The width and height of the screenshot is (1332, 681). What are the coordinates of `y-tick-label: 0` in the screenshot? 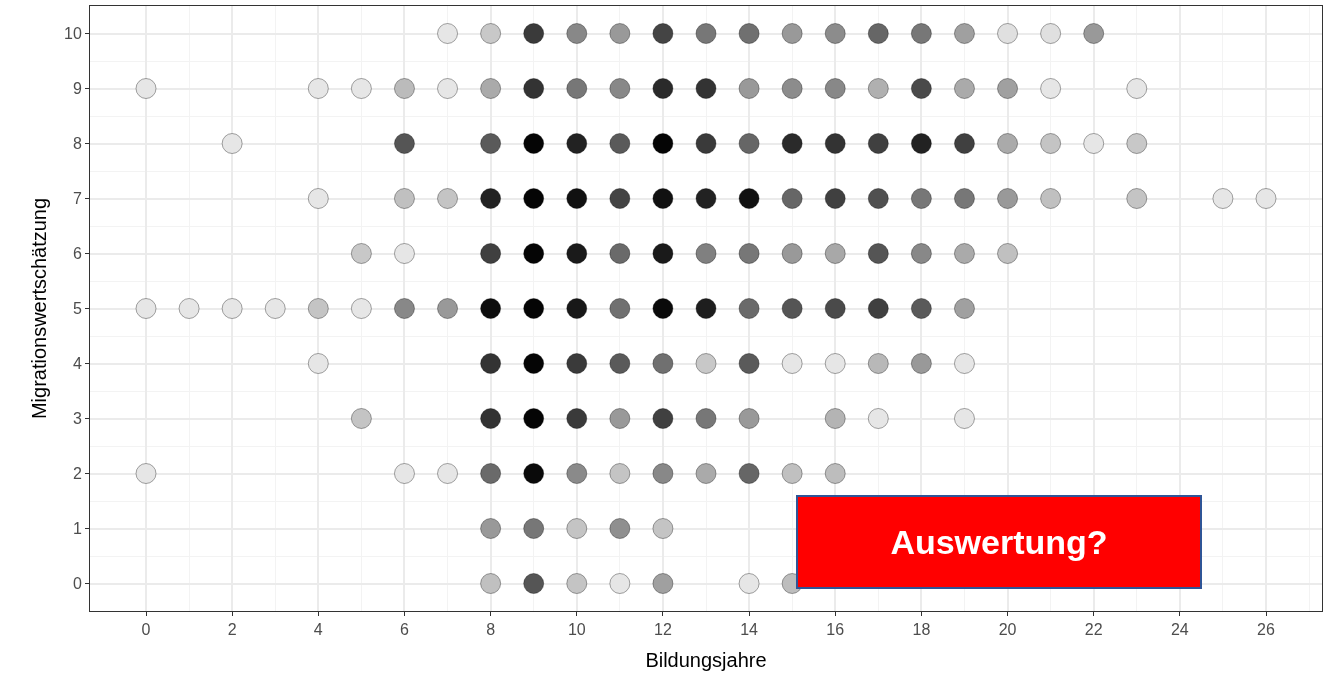 It's located at (77, 584).